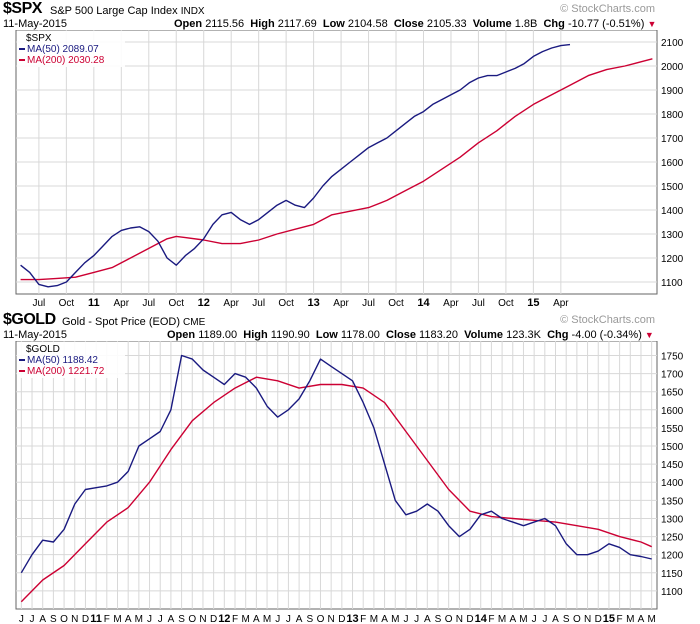 The width and height of the screenshot is (700, 624). Describe the element at coordinates (672, 91) in the screenshot. I see `y-tick-label: 1900` at that location.